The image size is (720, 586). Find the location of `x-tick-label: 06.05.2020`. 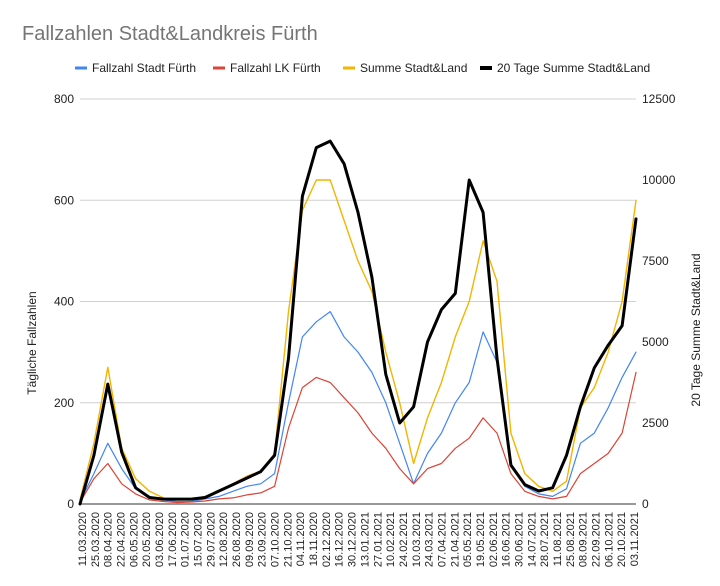

x-tick-label: 06.05.2020 is located at coordinates (134, 539).